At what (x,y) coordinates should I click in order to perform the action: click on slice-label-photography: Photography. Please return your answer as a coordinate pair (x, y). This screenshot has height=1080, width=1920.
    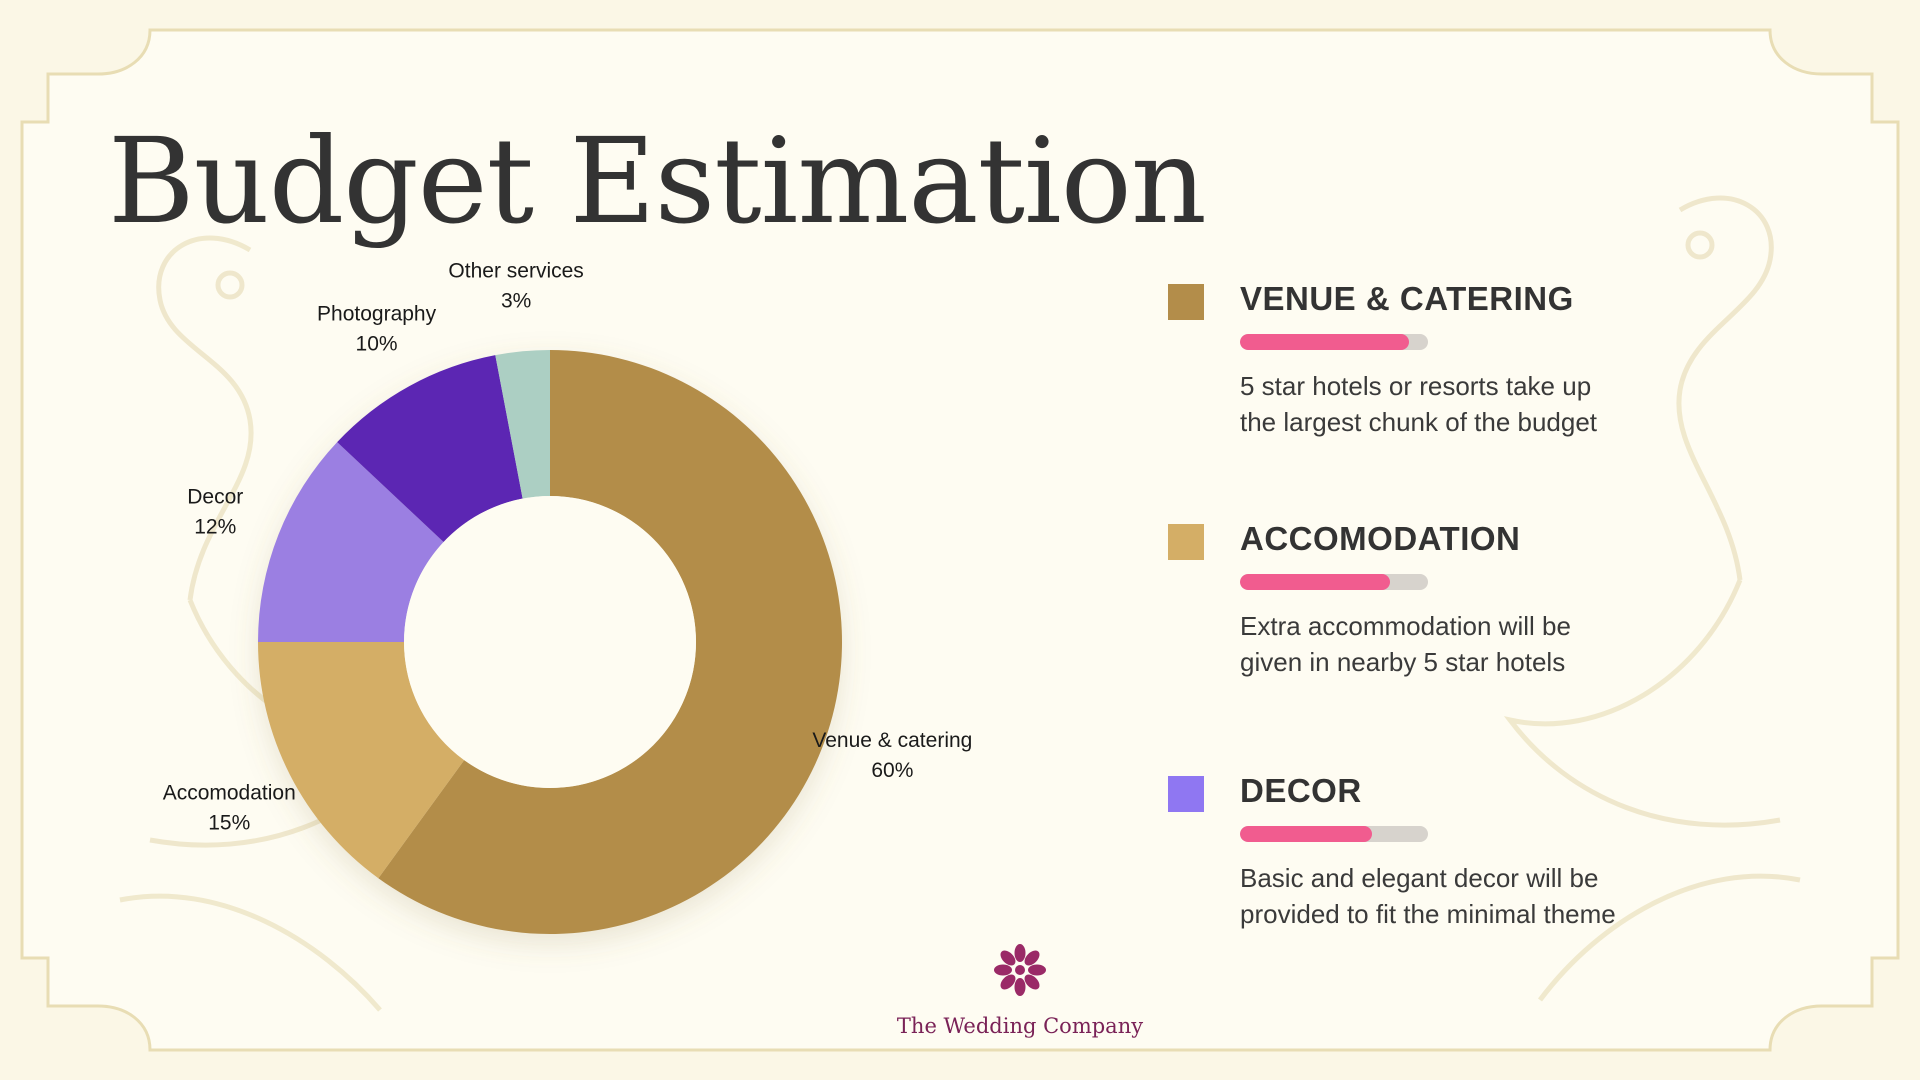
    Looking at the image, I should click on (377, 314).